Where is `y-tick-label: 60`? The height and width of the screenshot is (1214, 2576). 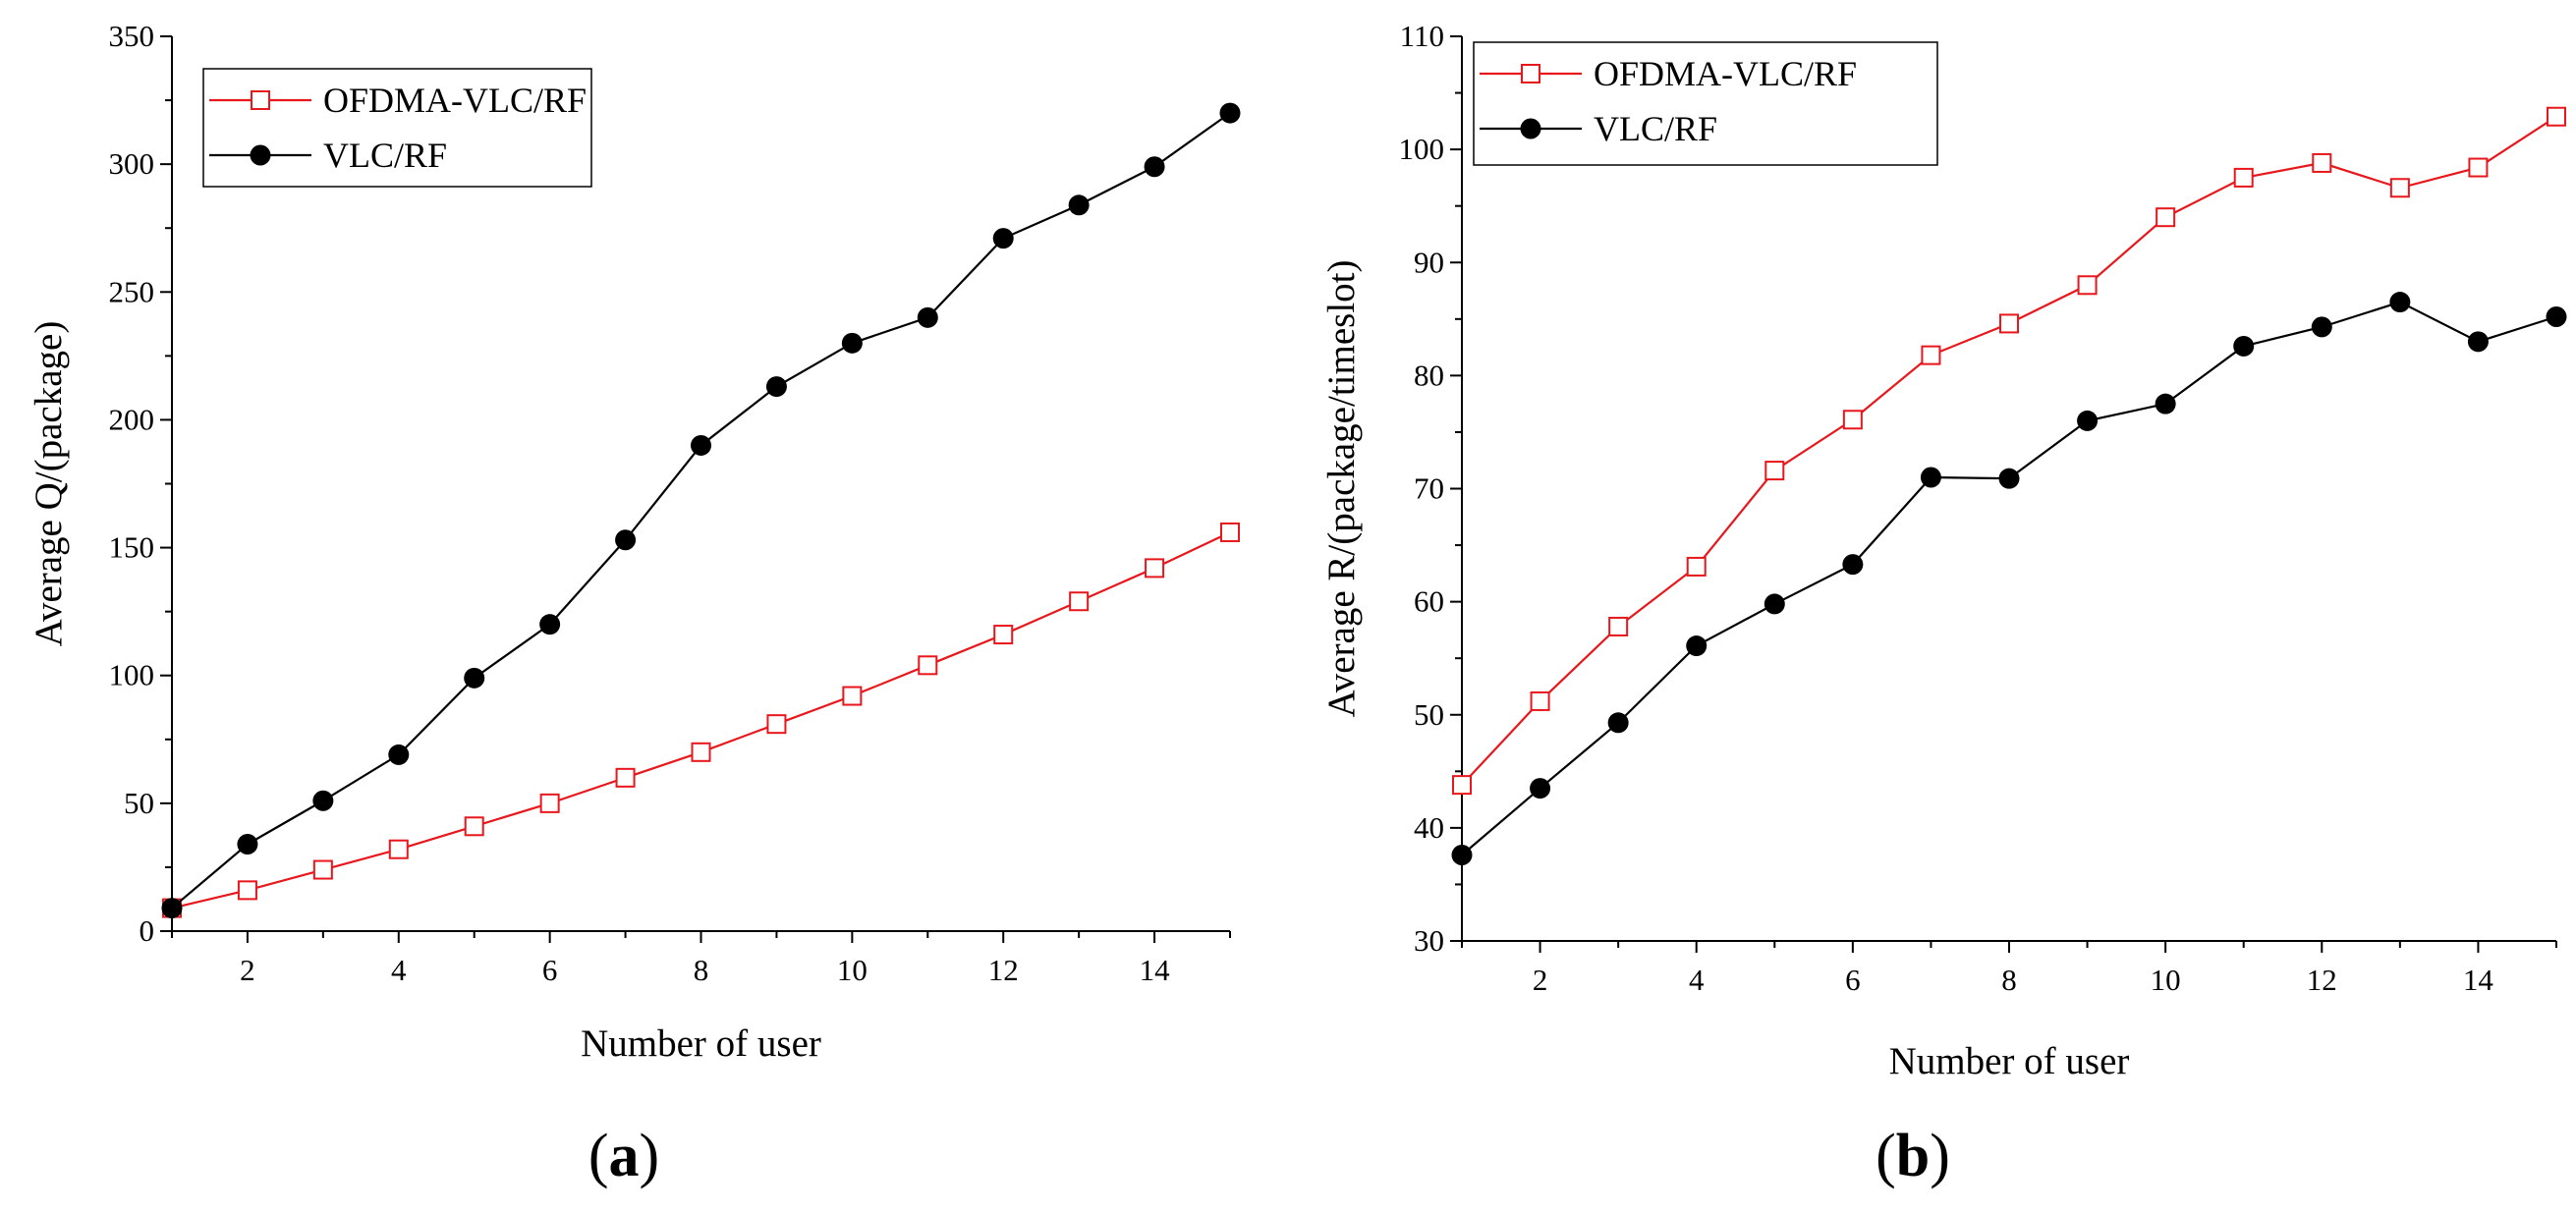
y-tick-label: 60 is located at coordinates (1429, 601).